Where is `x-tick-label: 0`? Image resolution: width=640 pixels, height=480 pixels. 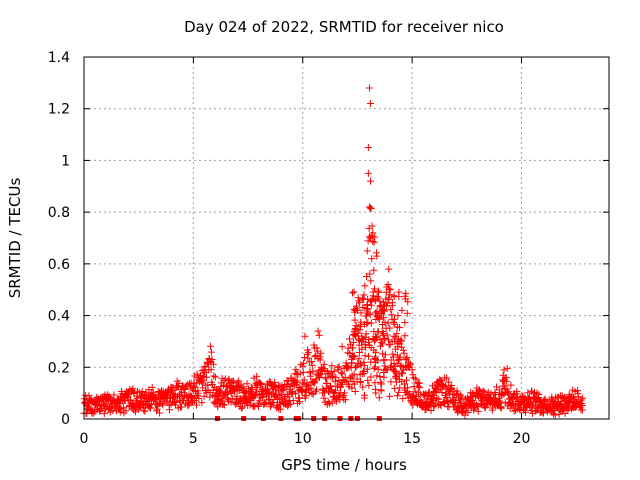
x-tick-label: 0 is located at coordinates (84, 439).